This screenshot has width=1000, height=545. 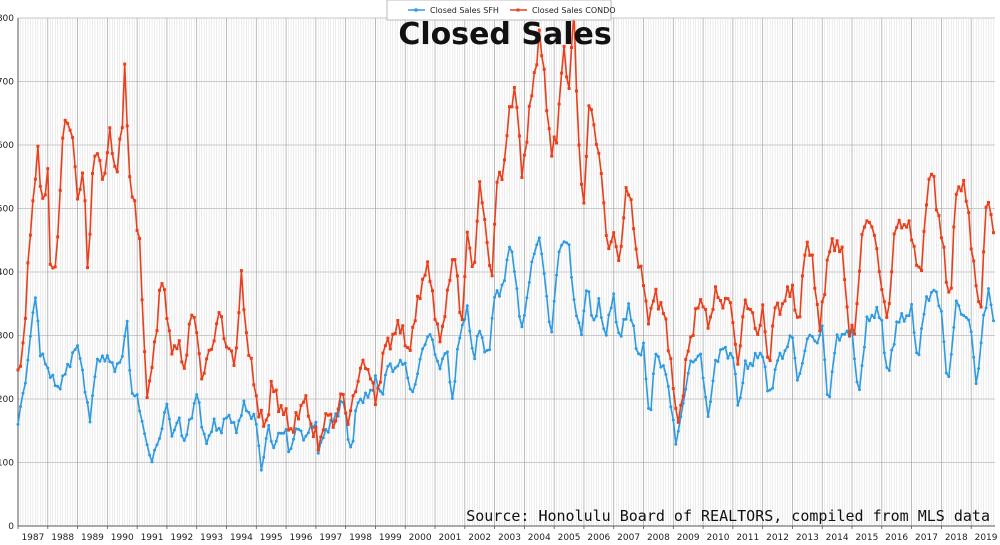 What do you see at coordinates (7, 273) in the screenshot?
I see `y-tick-label: 400` at bounding box center [7, 273].